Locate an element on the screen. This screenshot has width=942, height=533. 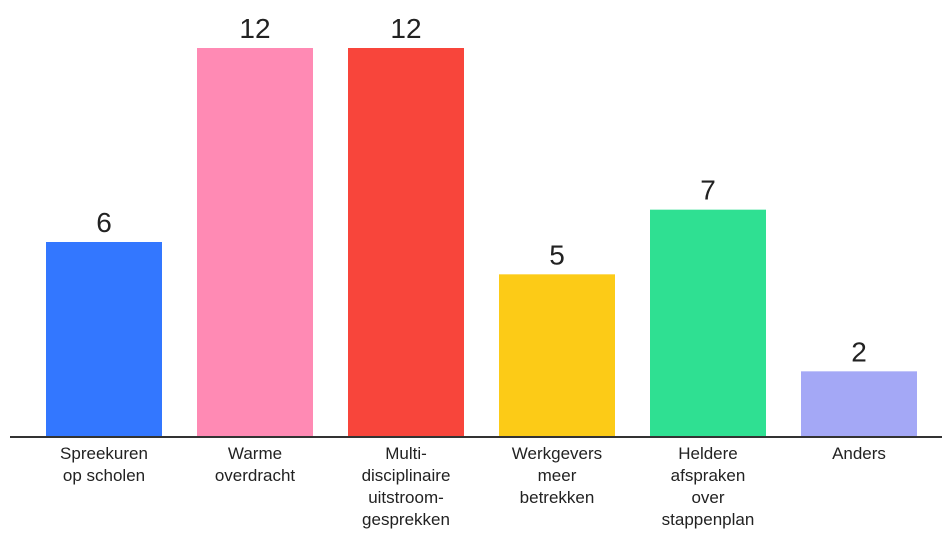
category-label-line: Spreekuren is located at coordinates (104, 453).